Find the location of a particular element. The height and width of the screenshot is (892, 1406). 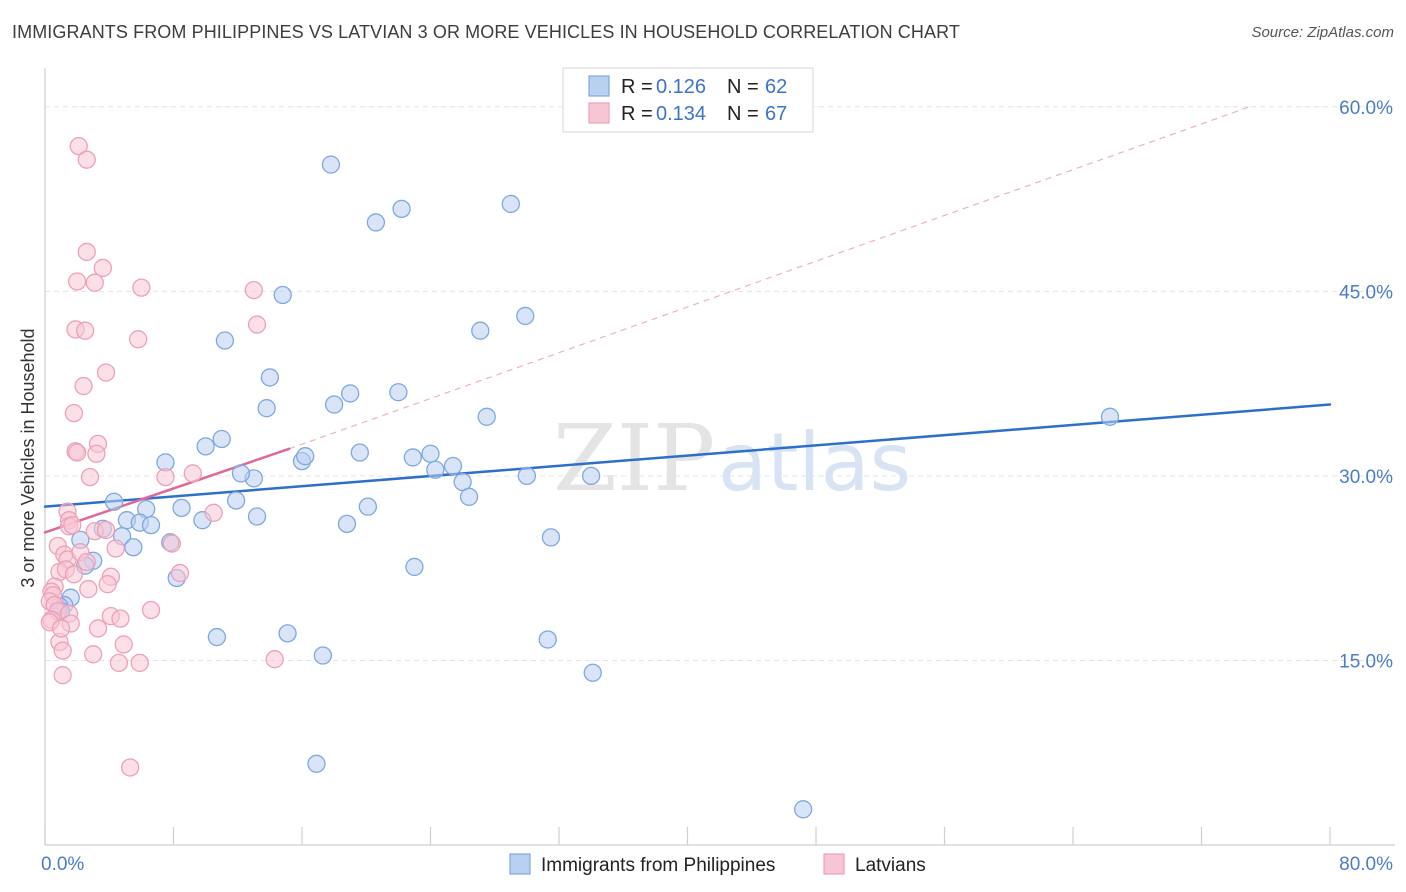

chart-source: Source: ZipAtlas.com is located at coordinates (1322, 32).